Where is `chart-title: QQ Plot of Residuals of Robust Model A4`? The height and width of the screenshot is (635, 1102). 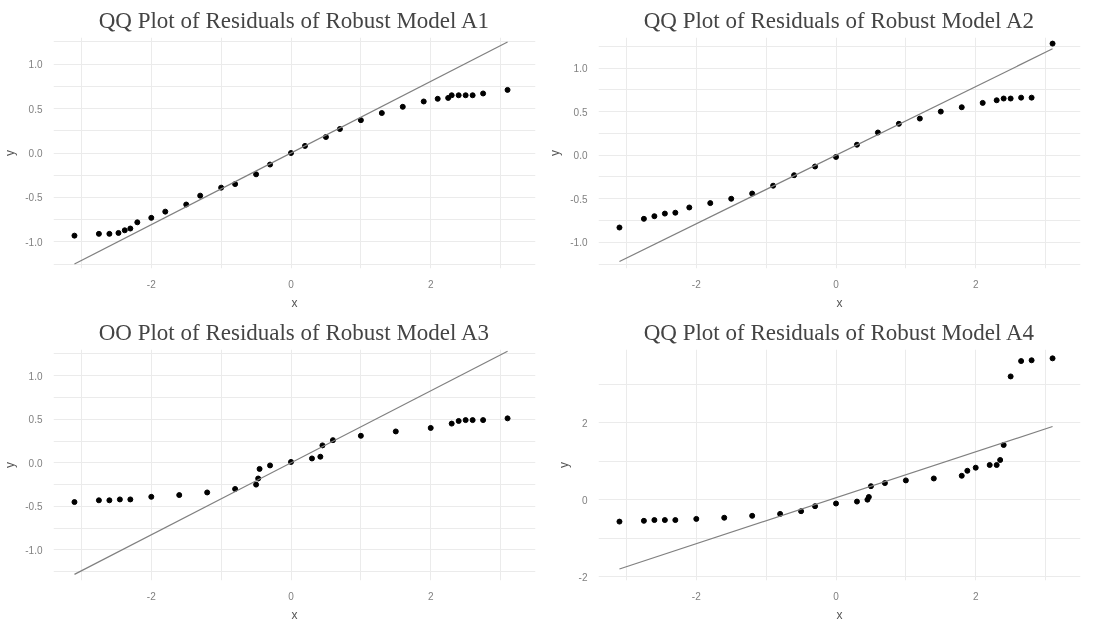
chart-title: QQ Plot of Residuals of Robust Model A4 is located at coordinates (839, 332).